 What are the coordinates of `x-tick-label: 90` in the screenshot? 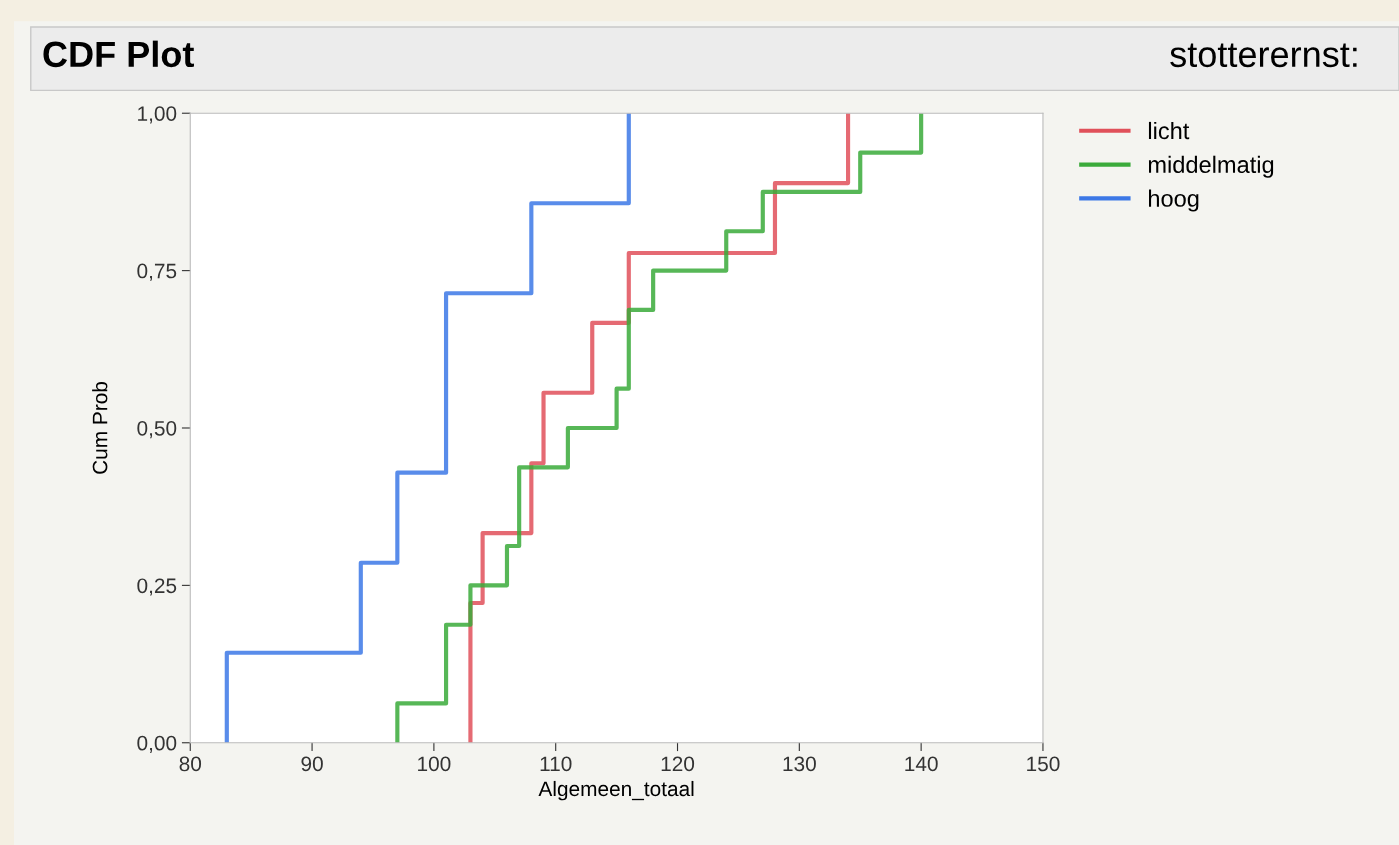 It's located at (312, 764).